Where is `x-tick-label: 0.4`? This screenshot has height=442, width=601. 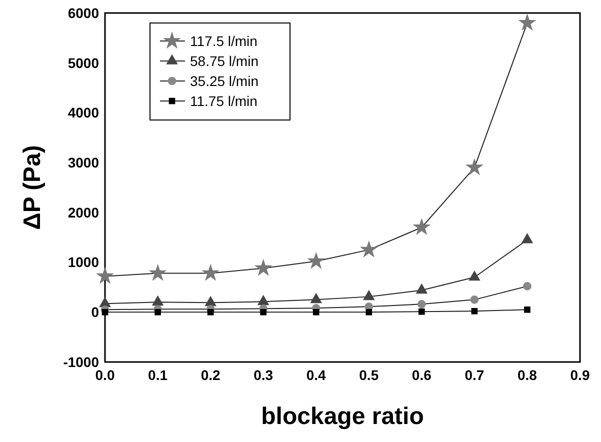 x-tick-label: 0.4 is located at coordinates (316, 375).